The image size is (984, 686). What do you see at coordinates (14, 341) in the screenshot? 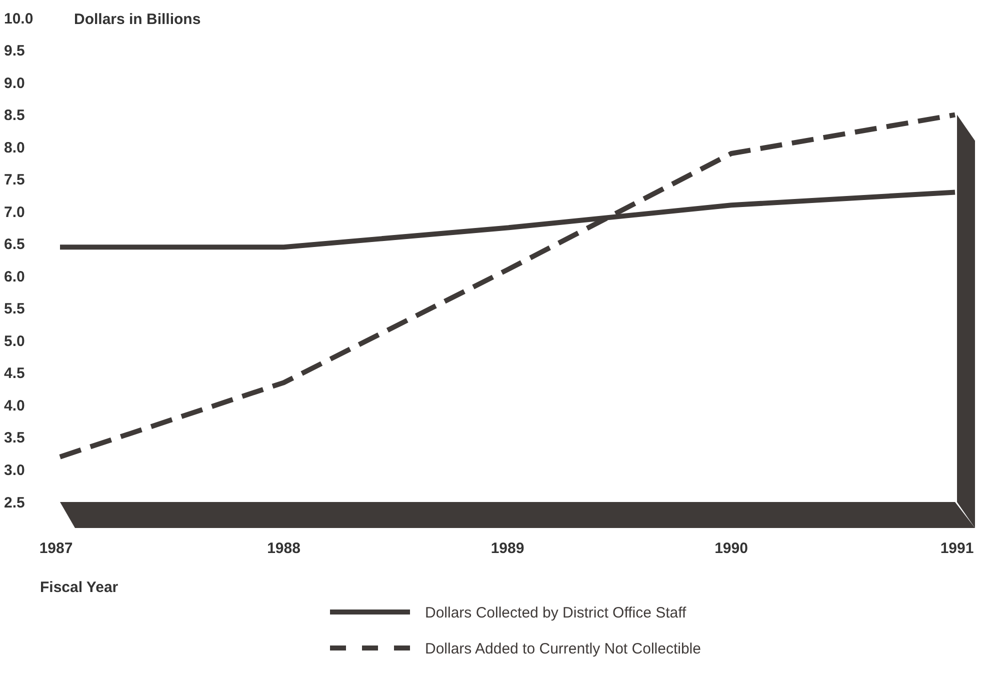
I see `y-tick-label: 5.0` at bounding box center [14, 341].